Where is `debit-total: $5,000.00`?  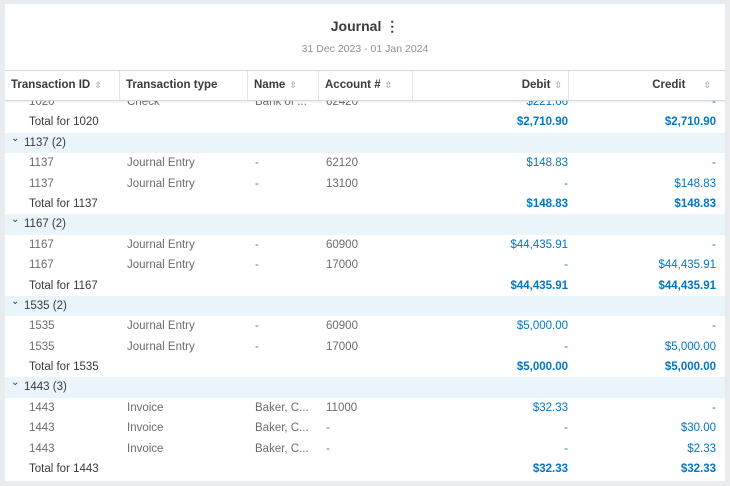 debit-total: $5,000.00 is located at coordinates (542, 367).